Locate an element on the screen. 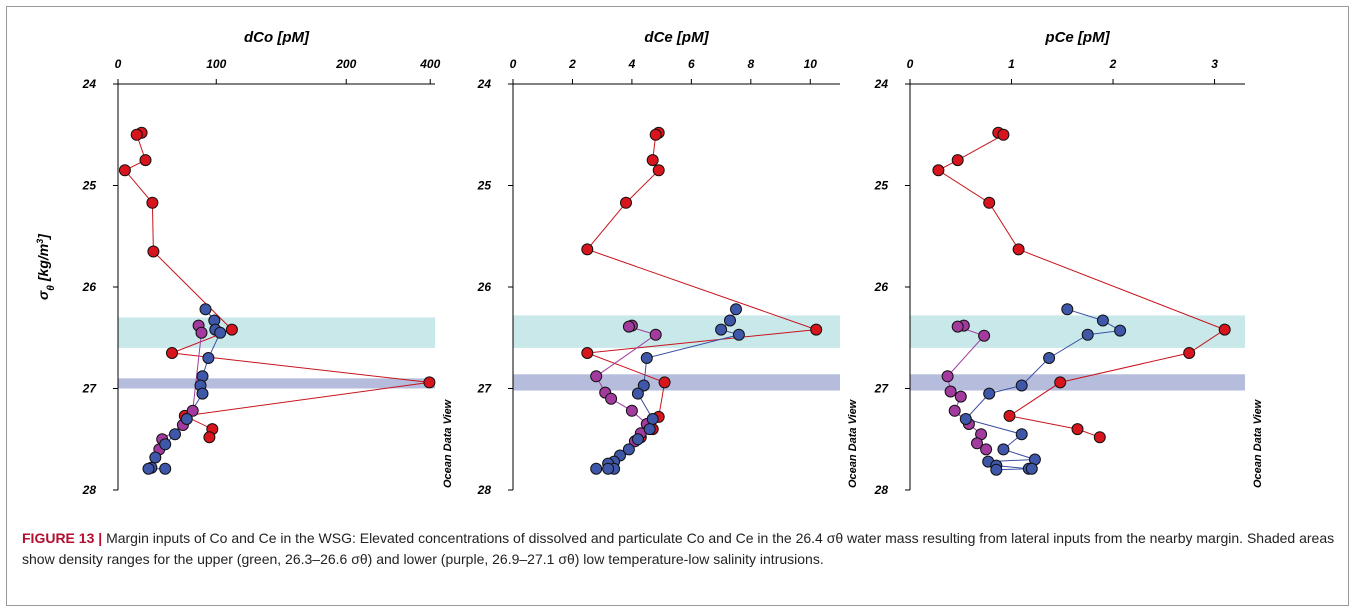  x-tick-label: 100 is located at coordinates (216, 64).